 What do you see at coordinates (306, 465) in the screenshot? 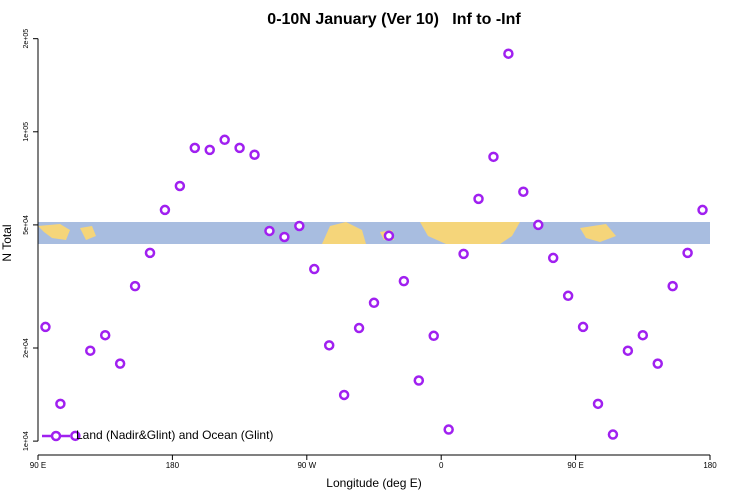
I see `x-tick-label: 90 W` at bounding box center [306, 465].